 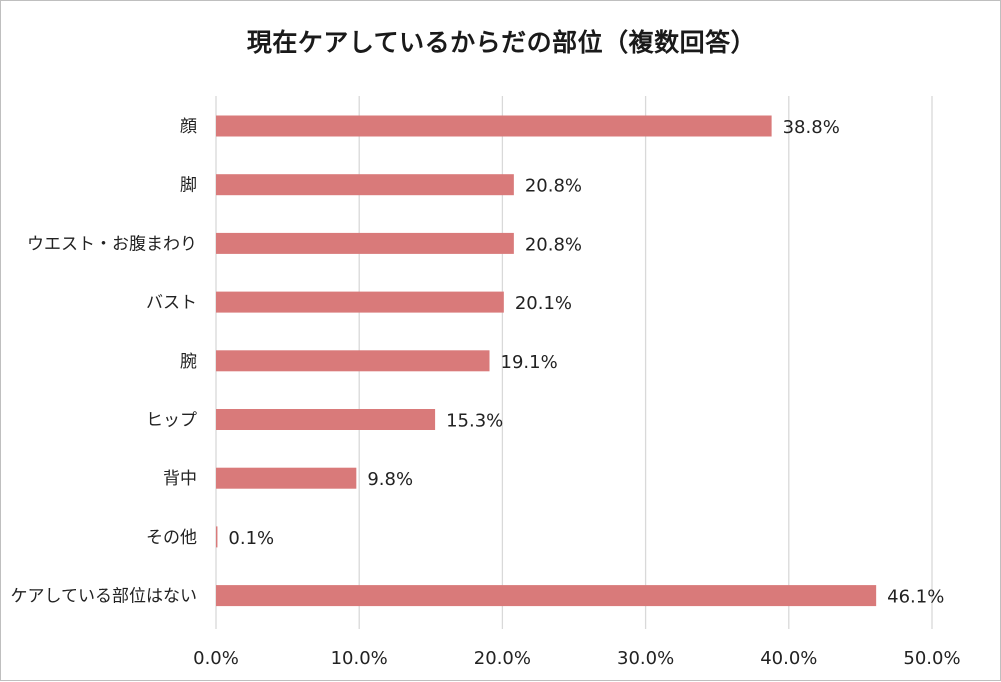 I want to click on x-tick-label: 10.0%, so click(x=359, y=658).